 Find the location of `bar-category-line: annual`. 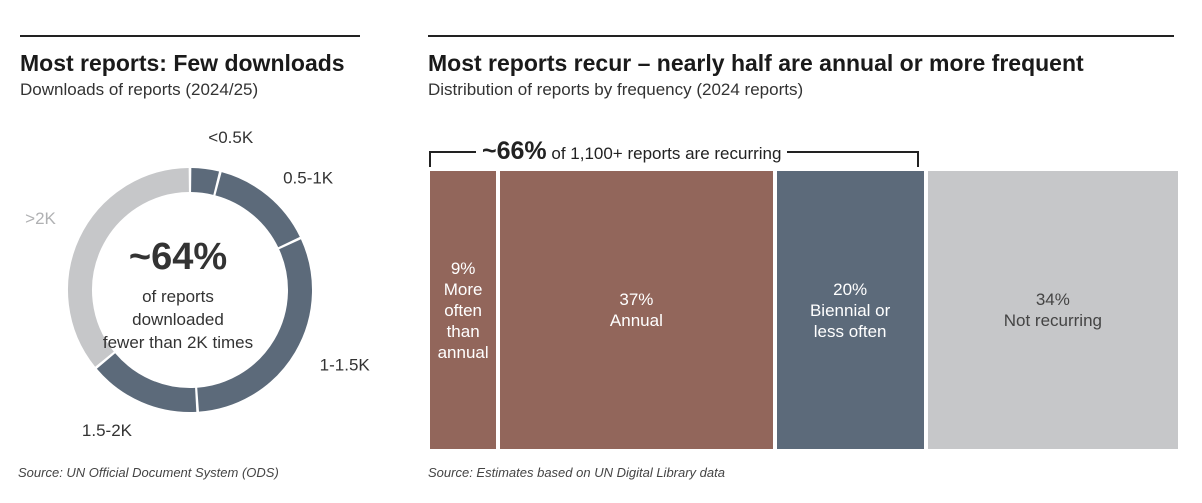

bar-category-line: annual is located at coordinates (463, 352).